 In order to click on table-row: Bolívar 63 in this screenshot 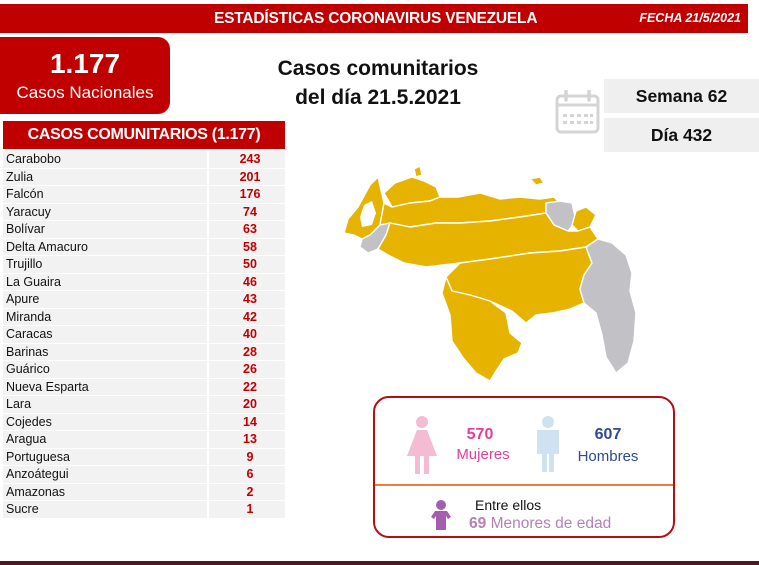, I will do `click(144, 230)`.